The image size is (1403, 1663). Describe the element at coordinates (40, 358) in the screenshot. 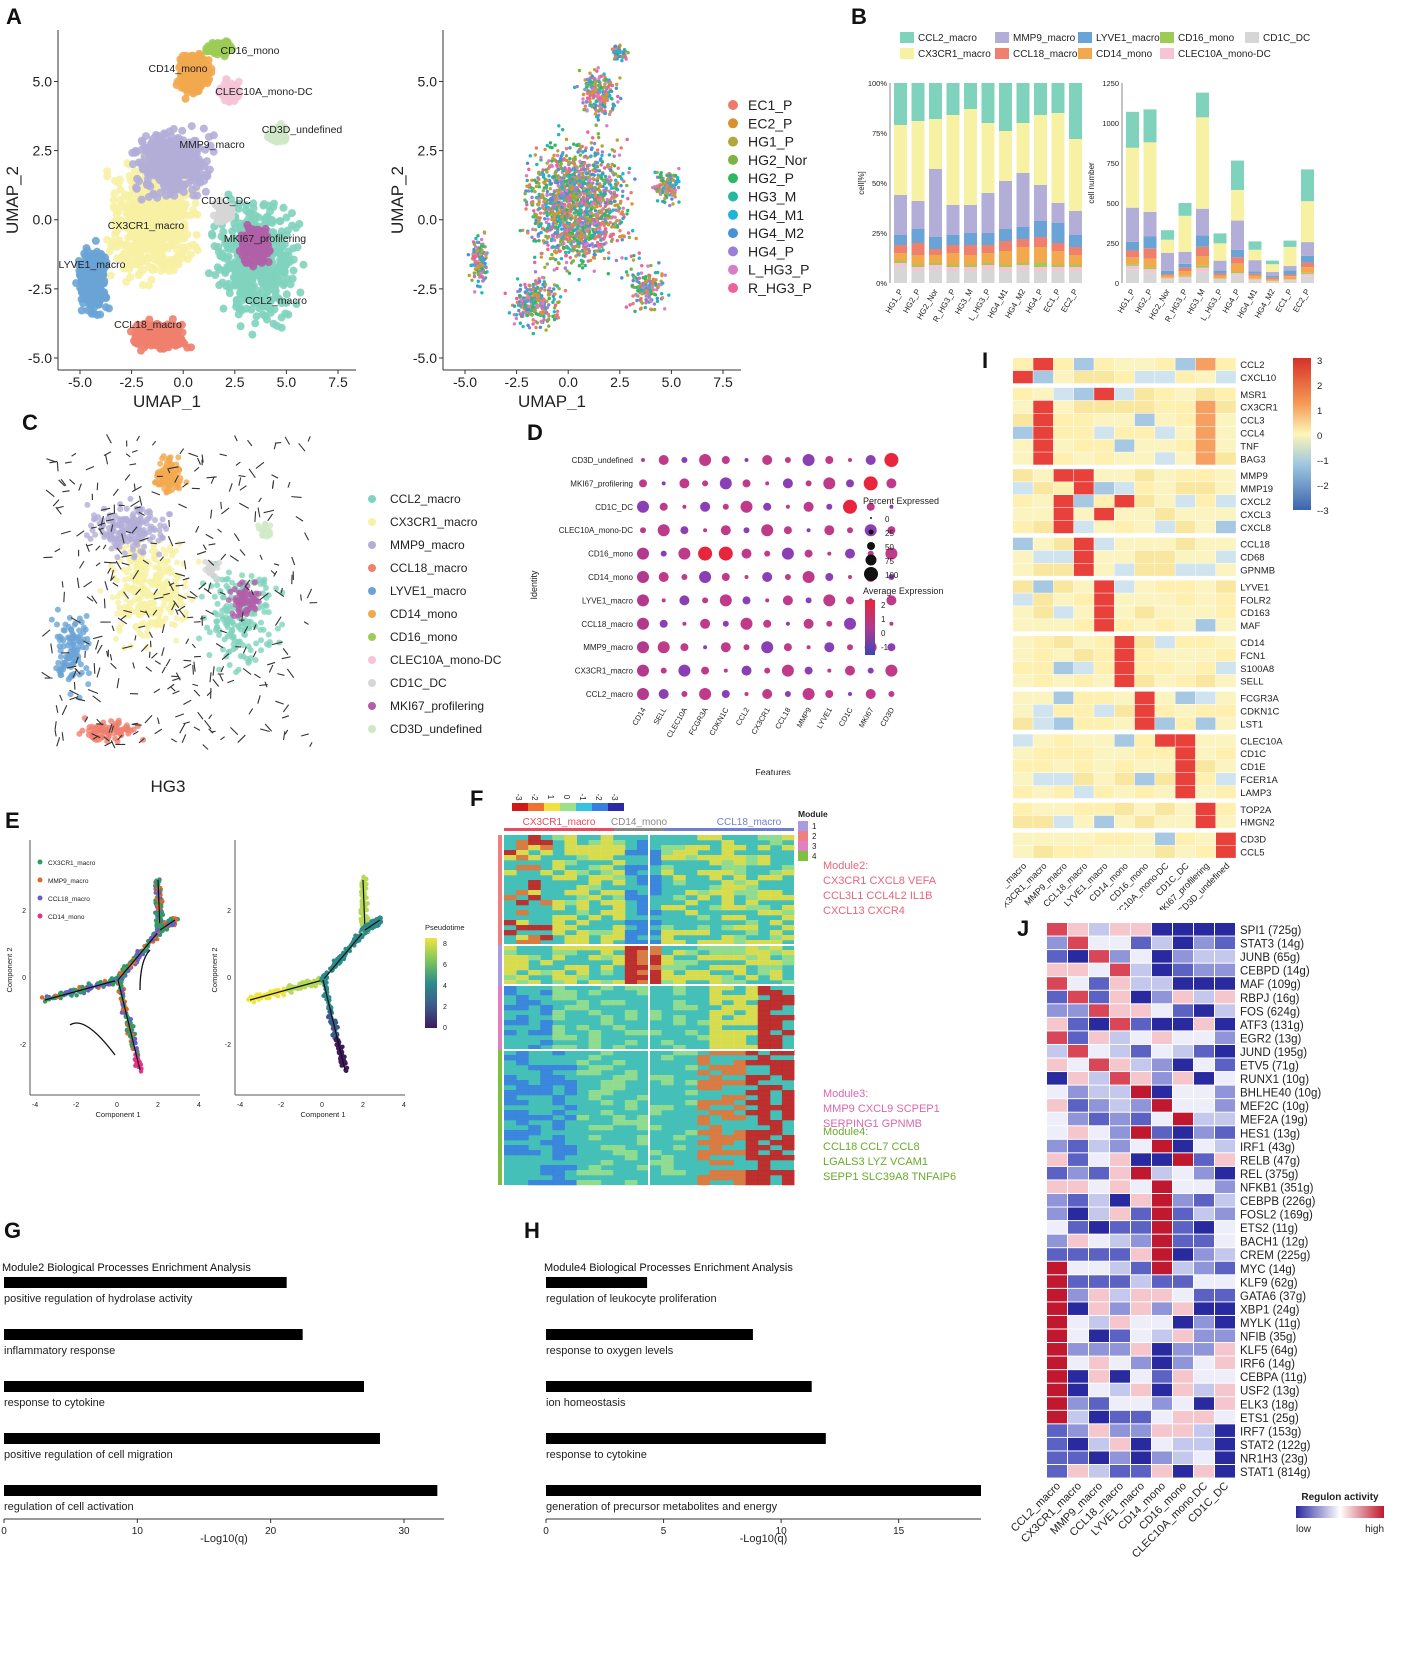

I see `y-tick-label: -5.0` at that location.